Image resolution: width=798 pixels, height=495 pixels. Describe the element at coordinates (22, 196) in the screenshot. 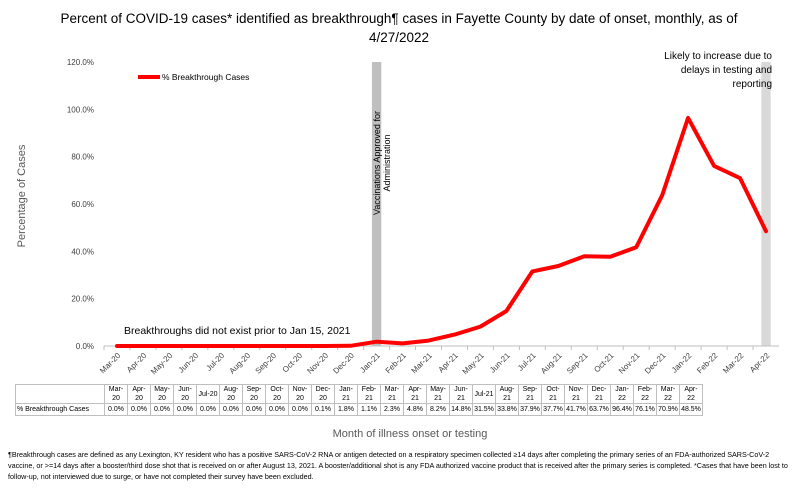

I see `y-axis-label: Percentage of Cases` at that location.